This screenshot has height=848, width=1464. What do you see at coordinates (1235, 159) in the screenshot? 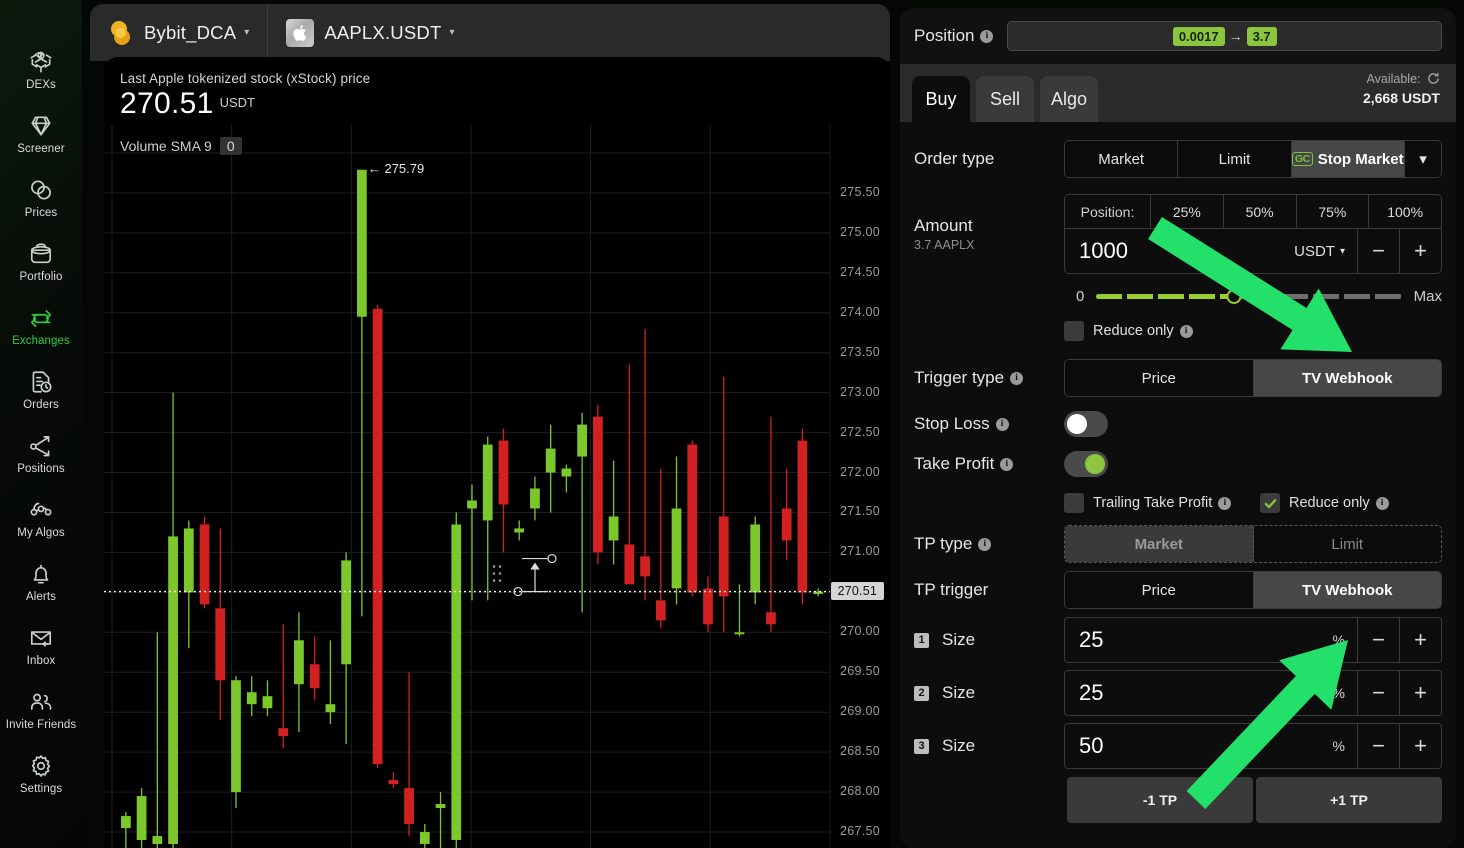
I see `order-type-limit: Limit` at bounding box center [1235, 159].